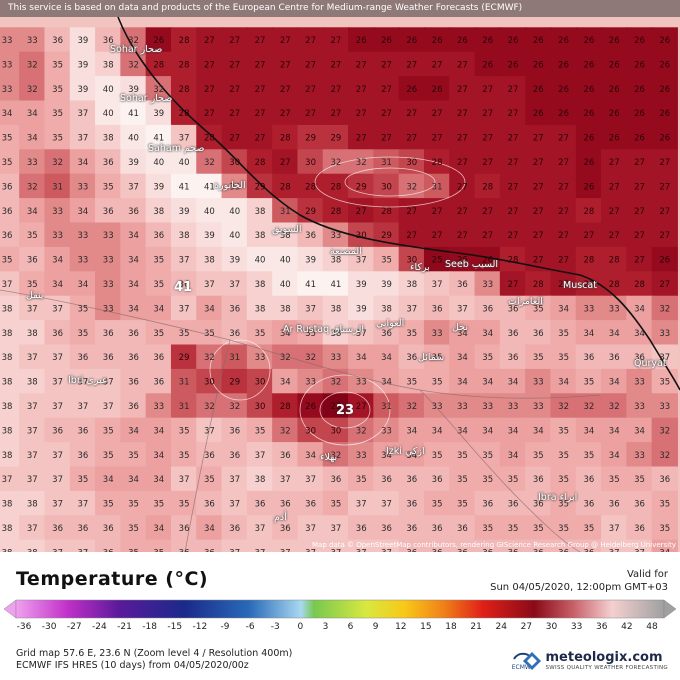 The height and width of the screenshot is (680, 680). Describe the element at coordinates (35, 295) in the screenshot. I see `place-label: ينقل` at that location.